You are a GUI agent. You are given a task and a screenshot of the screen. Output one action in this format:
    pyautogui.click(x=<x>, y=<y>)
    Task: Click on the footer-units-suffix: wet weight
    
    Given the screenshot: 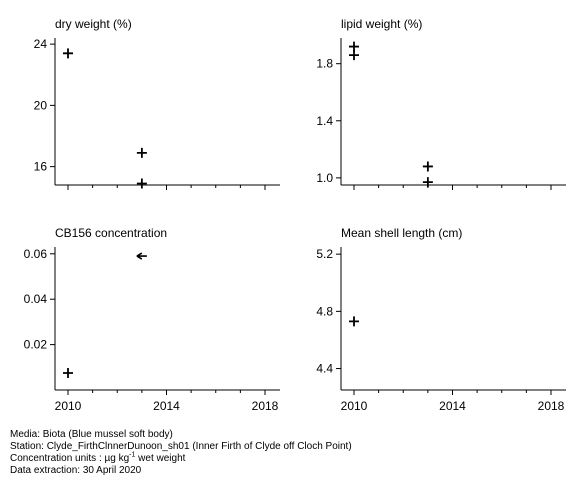 What is the action you would take?
    pyautogui.click(x=160, y=458)
    